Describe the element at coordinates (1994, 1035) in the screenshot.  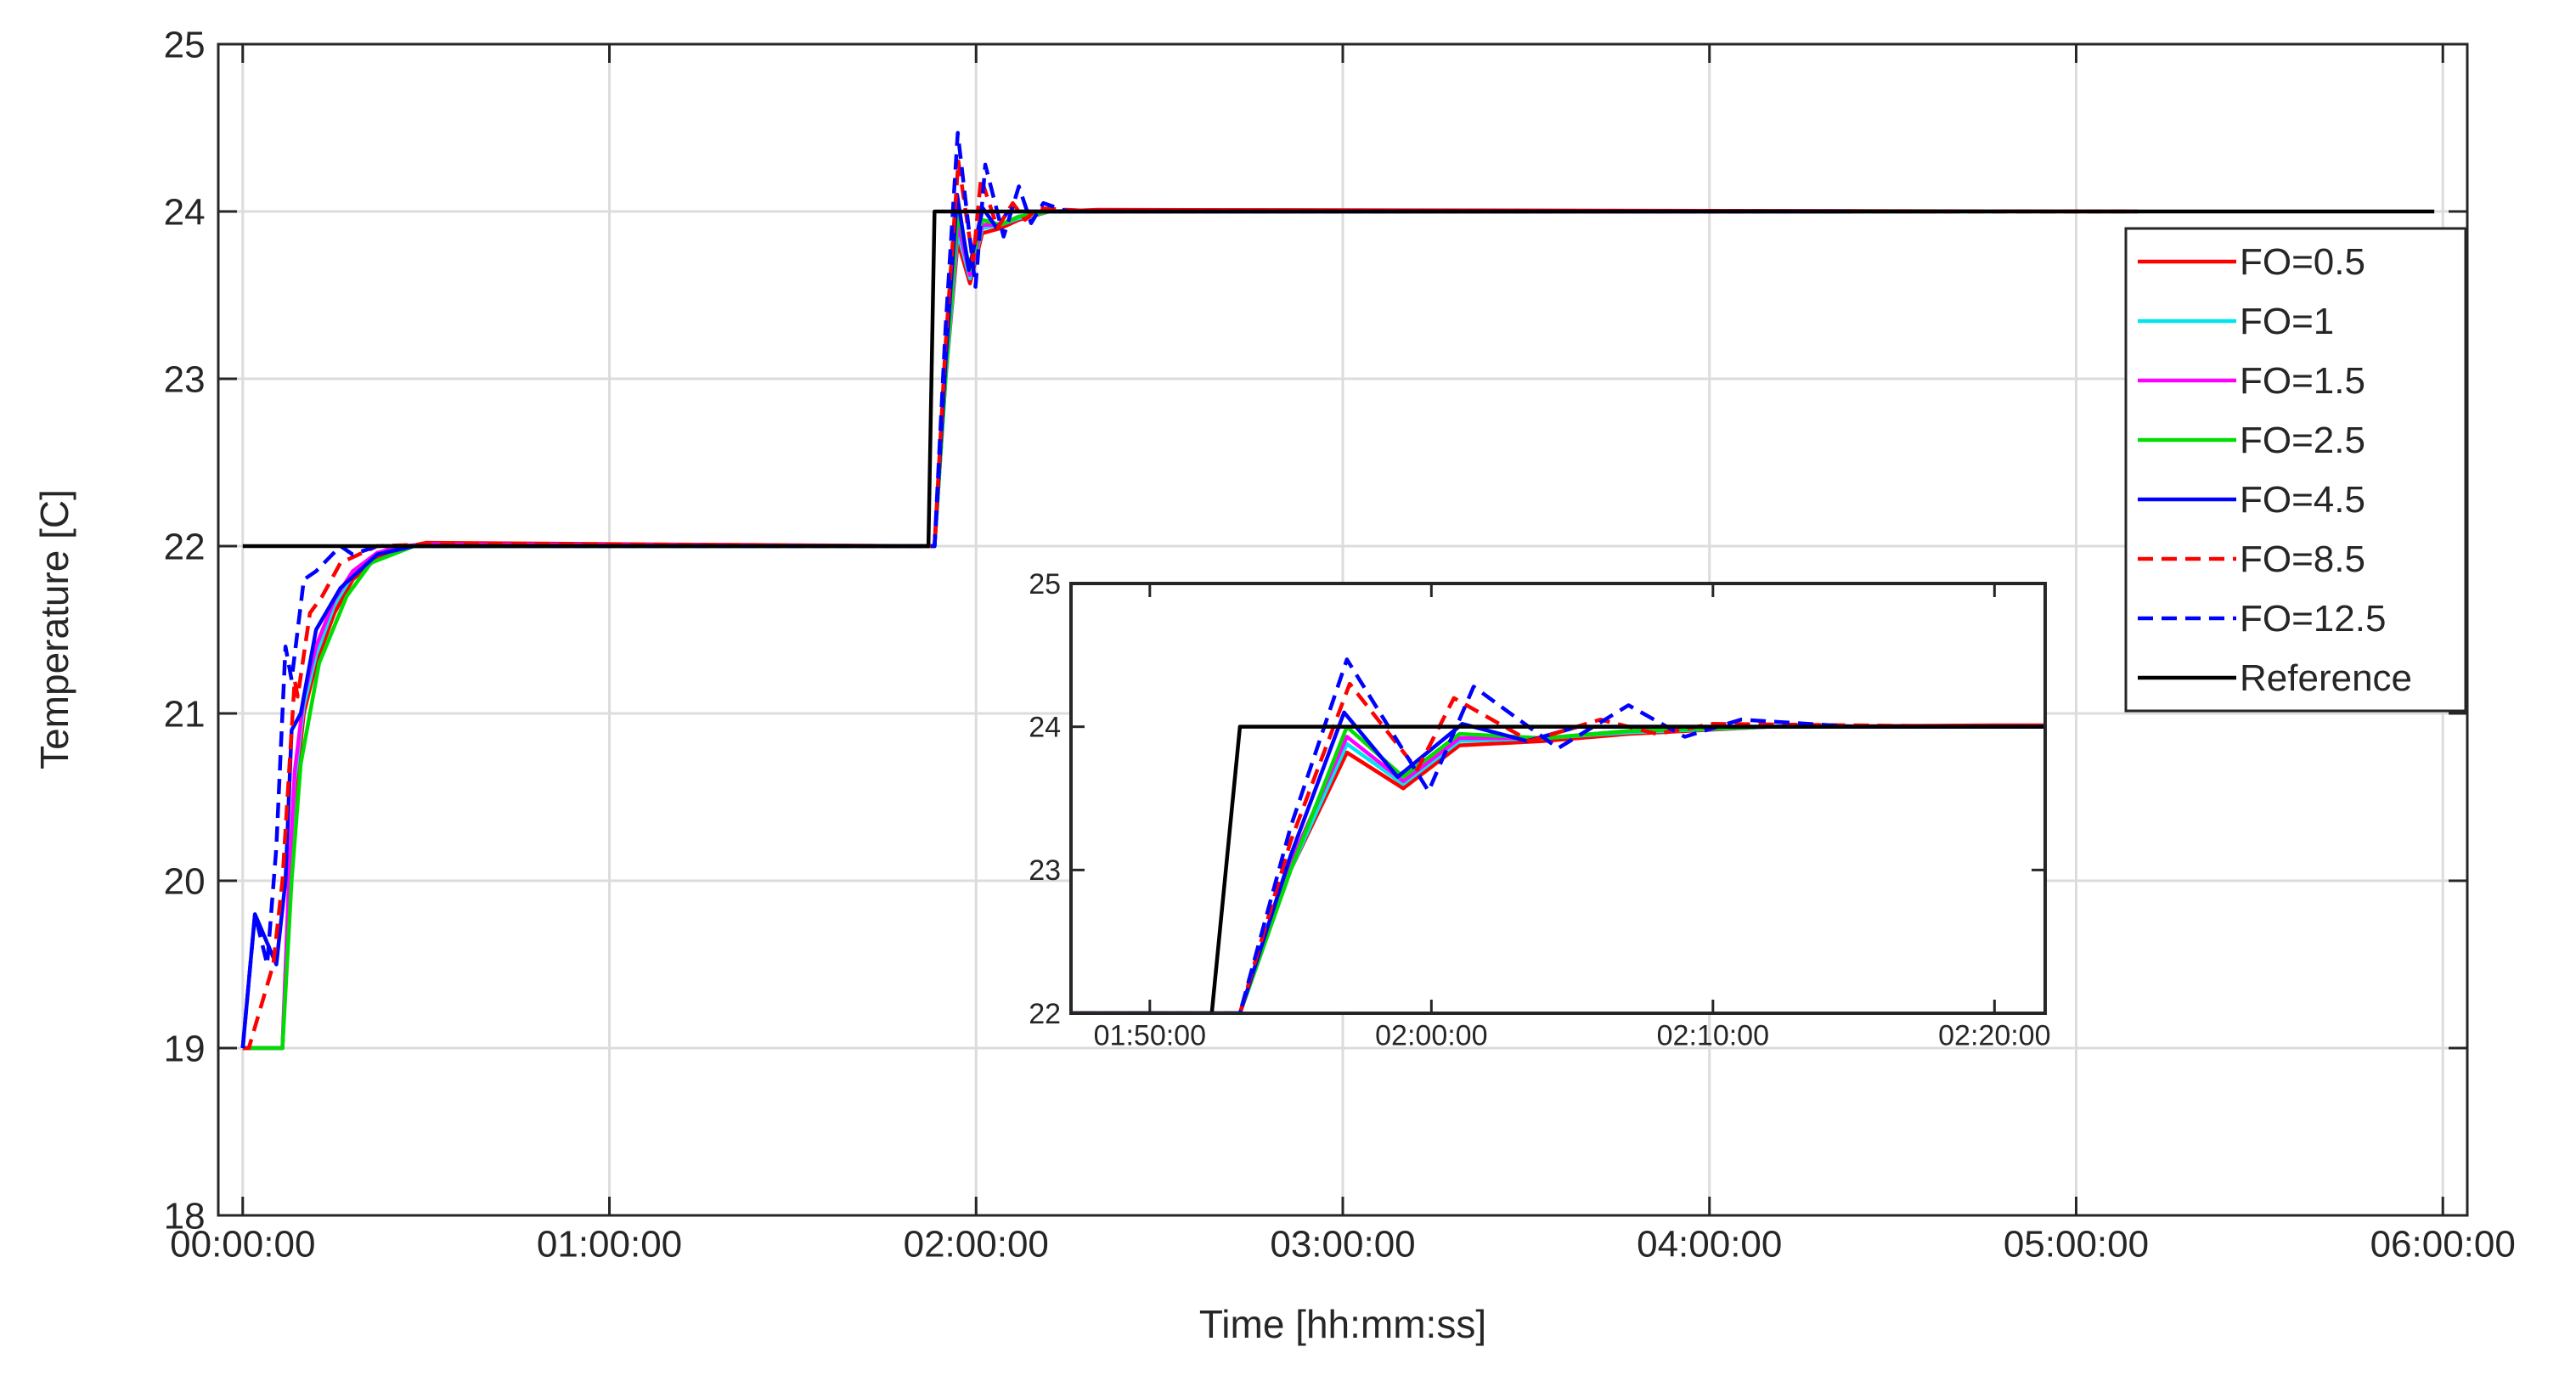
I see `x-tick-label: 02:20:00` at that location.